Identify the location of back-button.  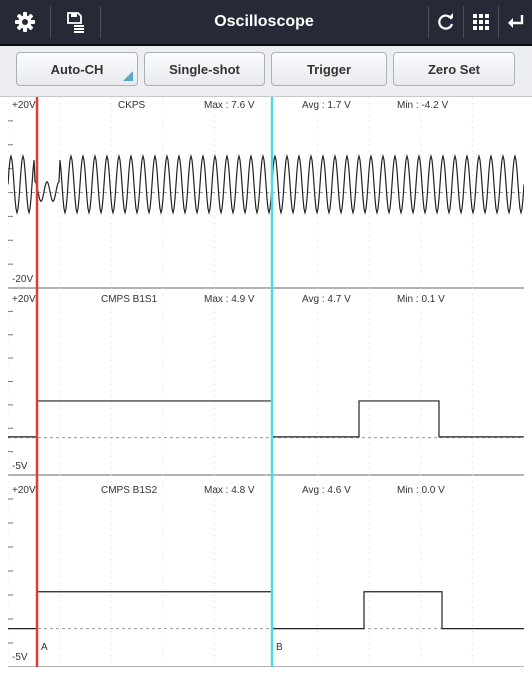
(515, 22).